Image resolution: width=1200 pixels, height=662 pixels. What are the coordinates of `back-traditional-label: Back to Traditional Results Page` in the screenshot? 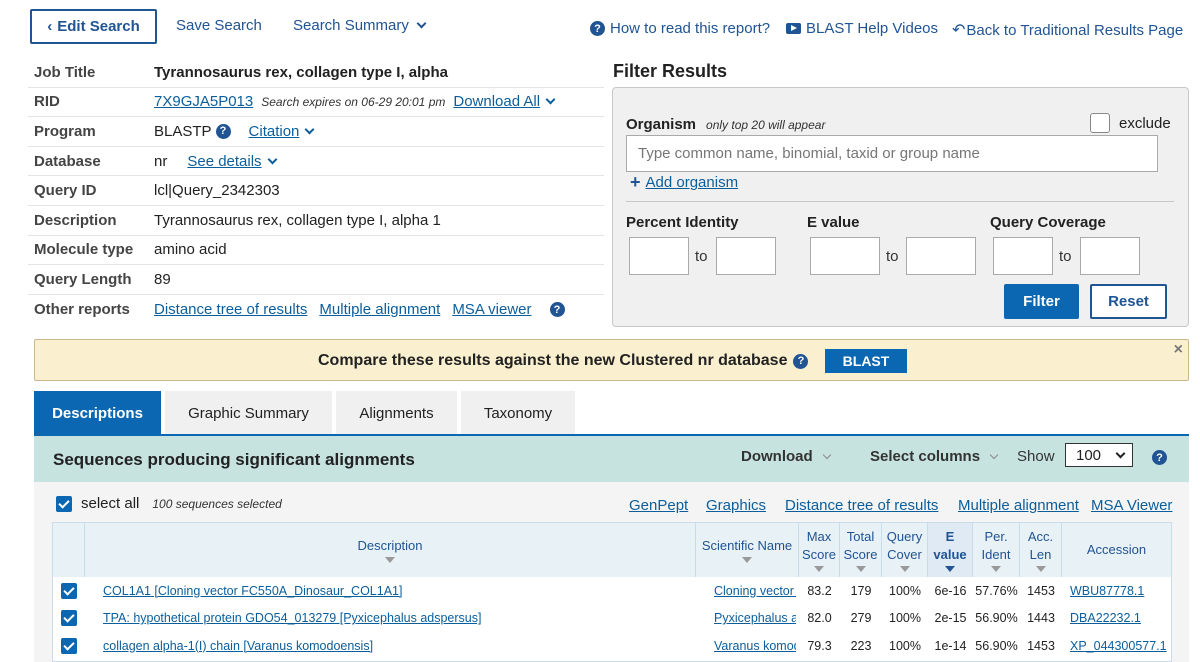 It's located at (1075, 30).